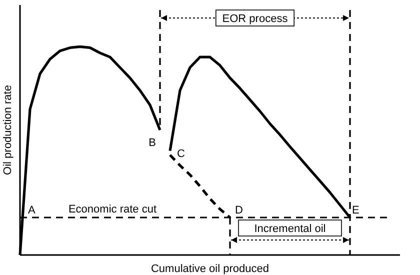 The image size is (420, 275). I want to click on annotation: Incremental oil, so click(290, 229).